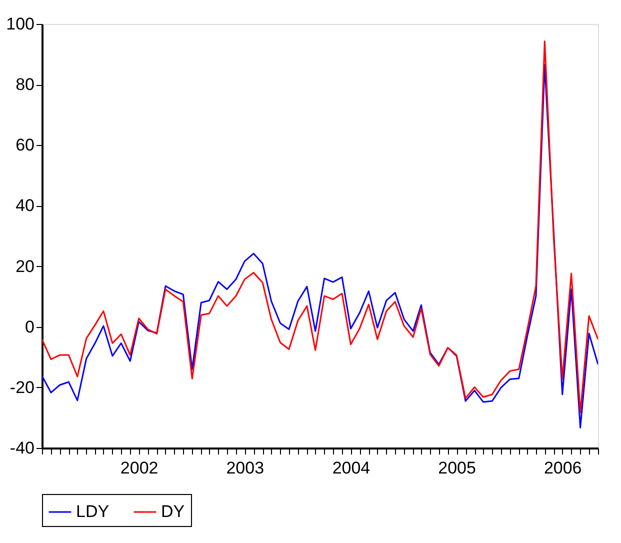  Describe the element at coordinates (139, 468) in the screenshot. I see `x-tick-label: 2002` at that location.